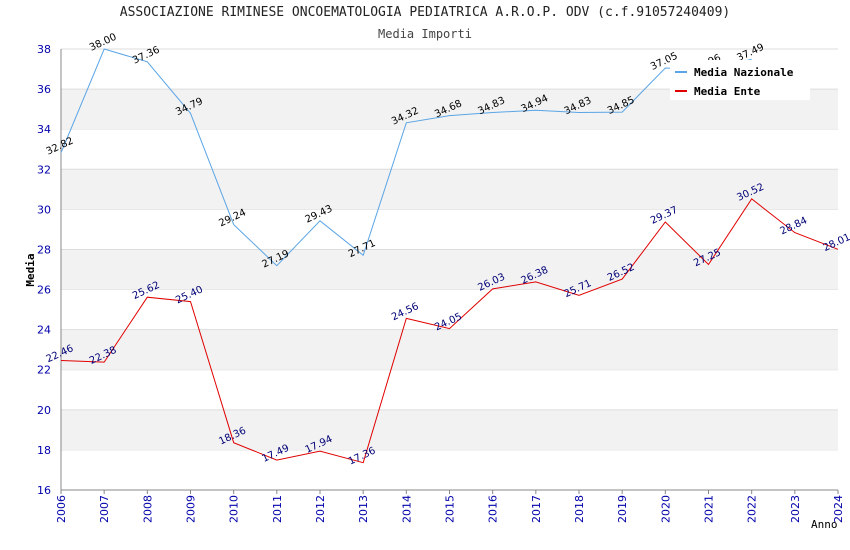 This screenshot has width=850, height=550. I want to click on x-tick-label: 2010, so click(234, 509).